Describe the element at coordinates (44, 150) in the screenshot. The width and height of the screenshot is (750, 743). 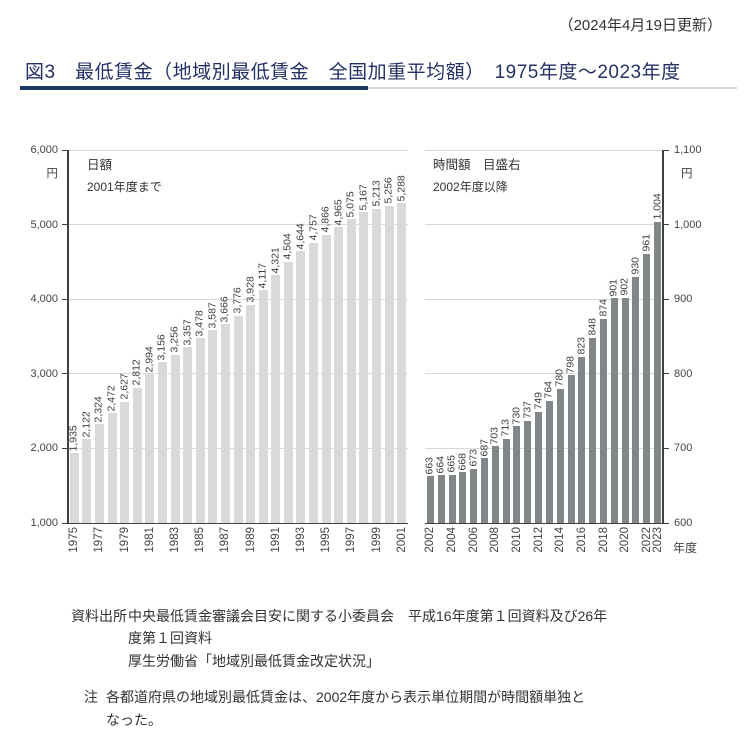
I see `y-tick-label: 6,000` at that location.